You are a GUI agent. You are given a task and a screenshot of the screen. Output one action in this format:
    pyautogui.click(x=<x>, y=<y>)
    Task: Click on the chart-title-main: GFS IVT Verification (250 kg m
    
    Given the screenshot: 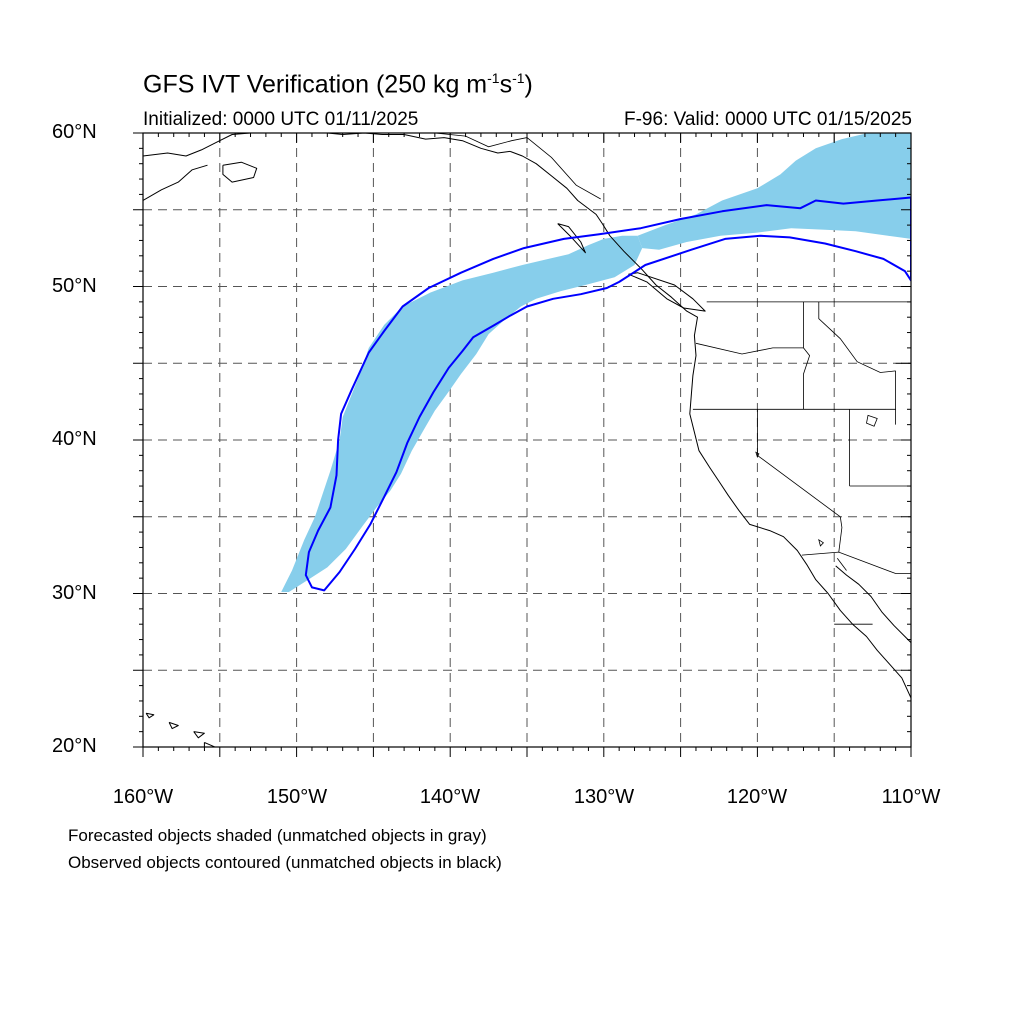 What is the action you would take?
    pyautogui.click(x=315, y=84)
    